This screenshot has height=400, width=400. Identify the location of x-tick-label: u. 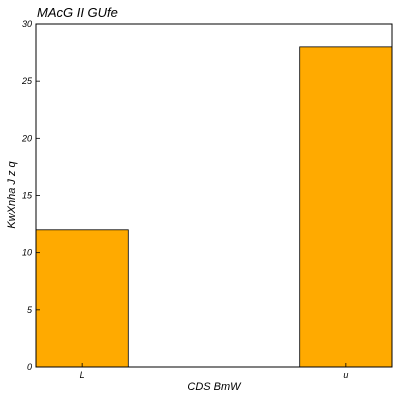
(345, 375).